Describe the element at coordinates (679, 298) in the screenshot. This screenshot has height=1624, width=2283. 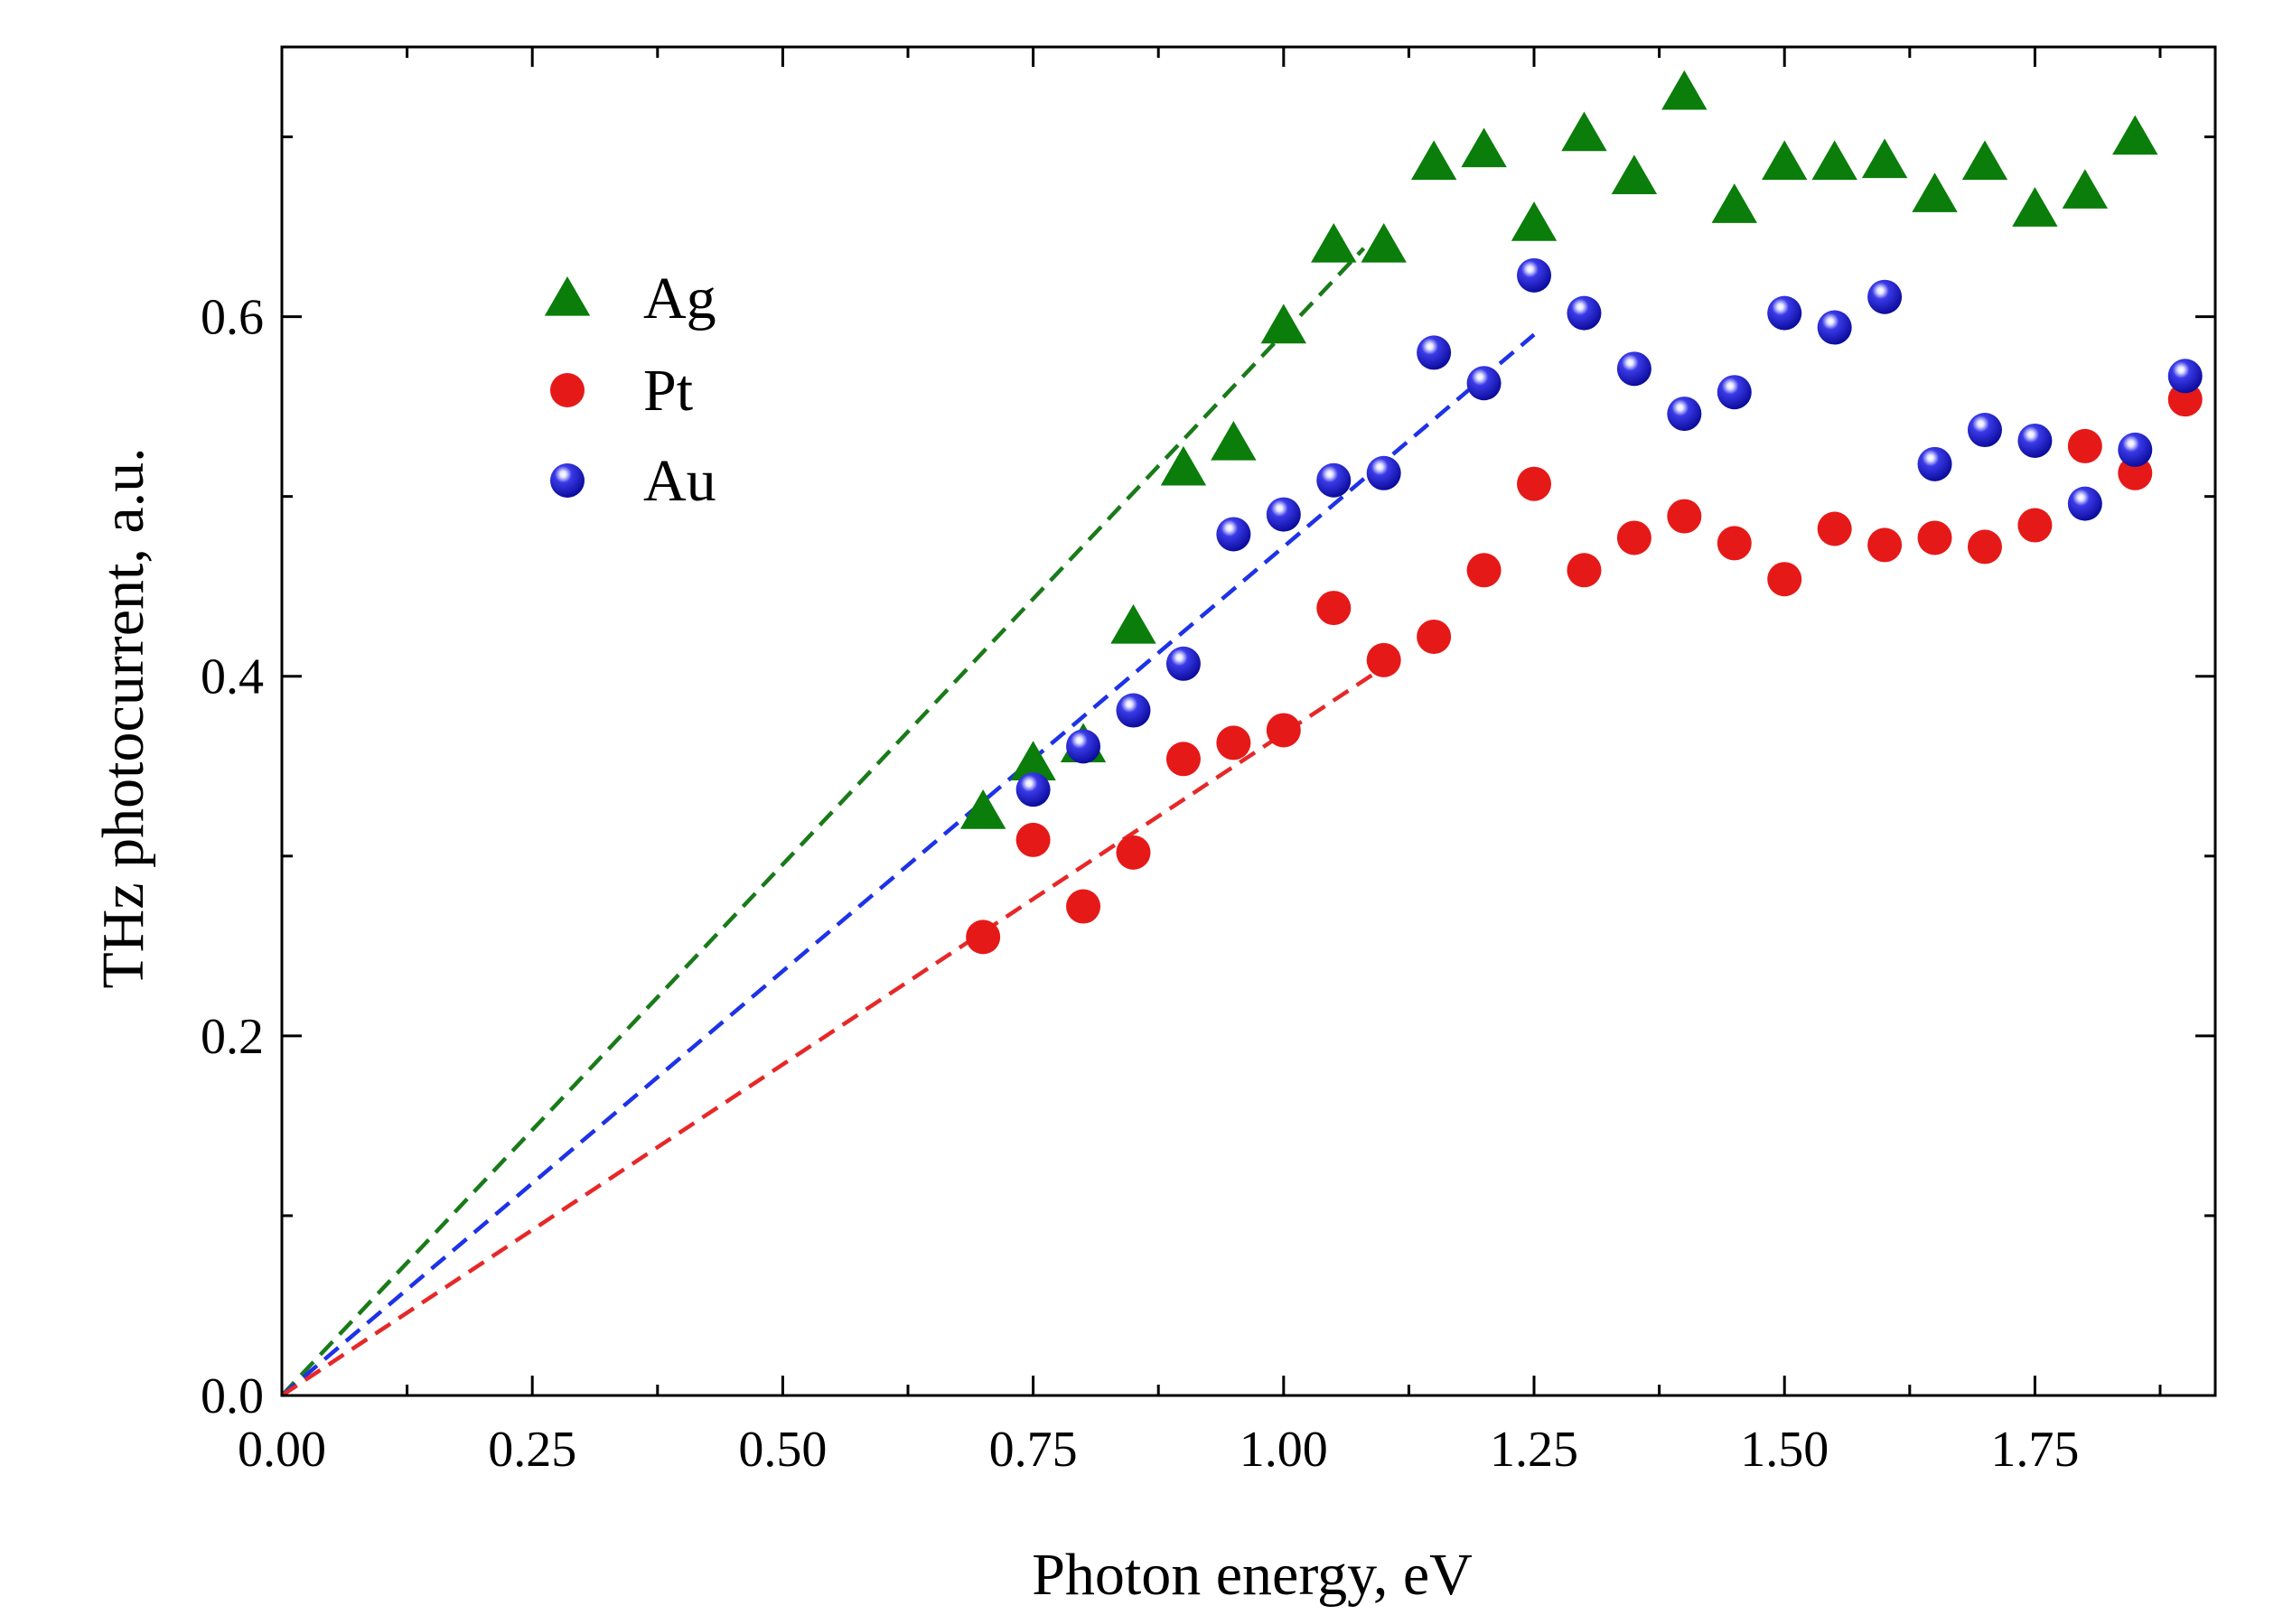
I see `legend-label-ag: Ag` at that location.